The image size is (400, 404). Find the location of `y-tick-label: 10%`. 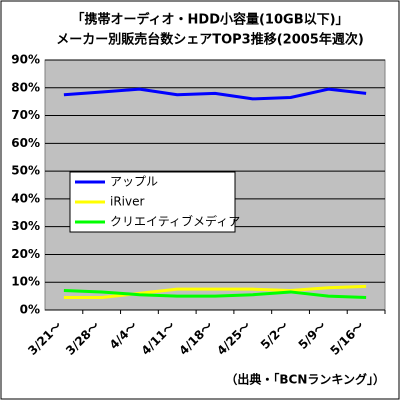

y-tick-label: 10% is located at coordinates (25, 282).